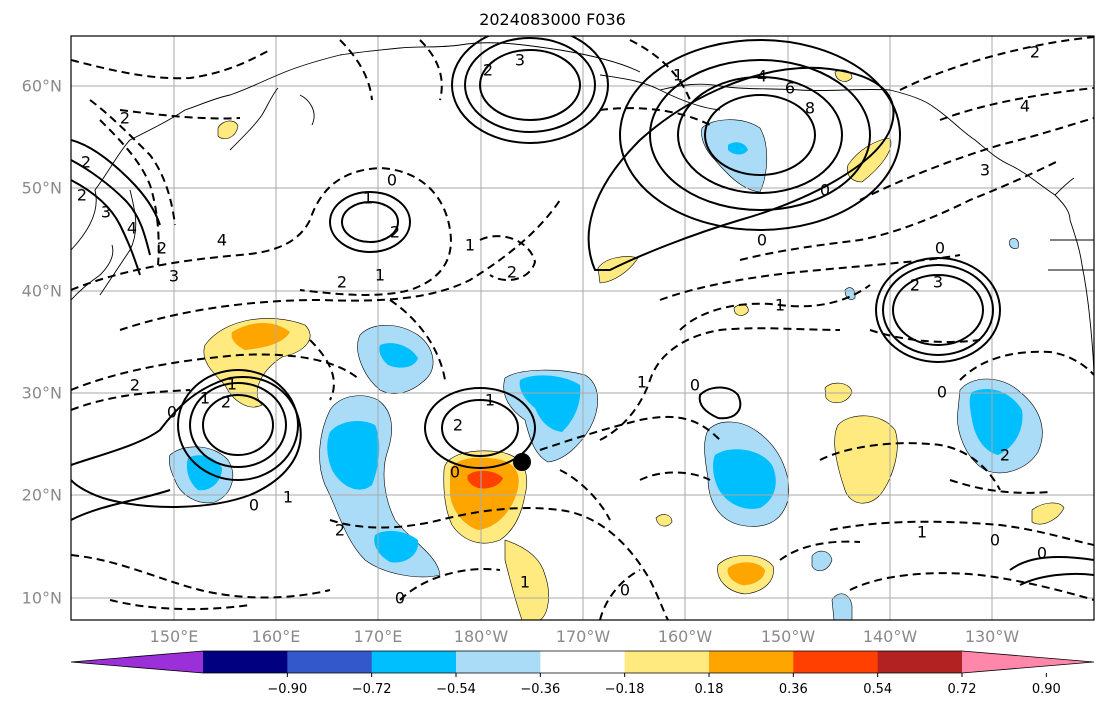  What do you see at coordinates (42, 188) in the screenshot?
I see `lat-label: 50°N` at bounding box center [42, 188].